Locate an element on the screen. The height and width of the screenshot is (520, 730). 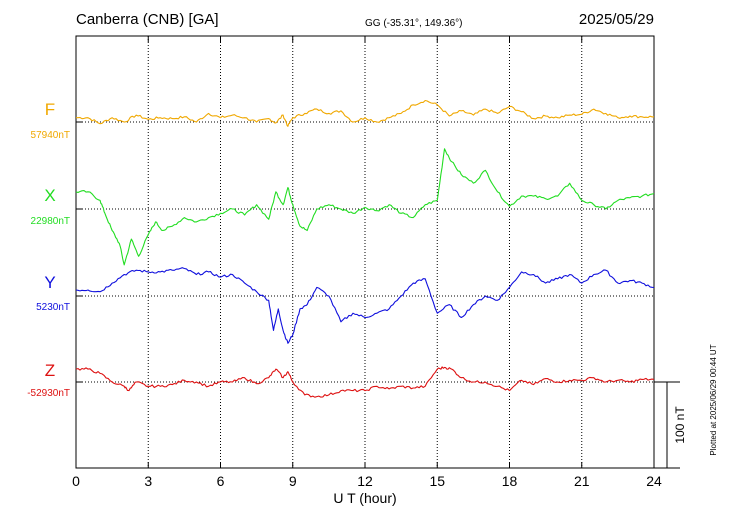
x-tick-label-9: 9 is located at coordinates (293, 481).